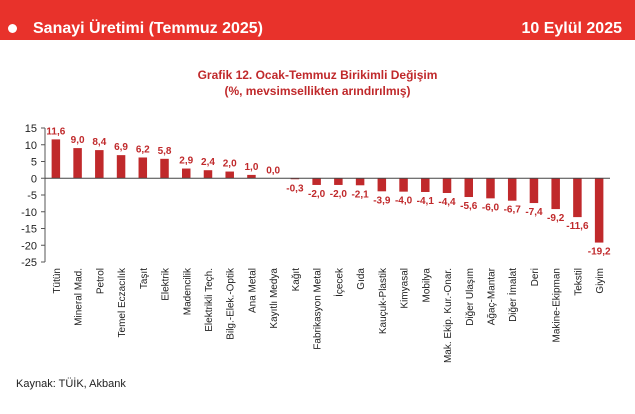 The width and height of the screenshot is (635, 414). What do you see at coordinates (79, 297) in the screenshot?
I see `category-label: Mineral Mad.` at bounding box center [79, 297].